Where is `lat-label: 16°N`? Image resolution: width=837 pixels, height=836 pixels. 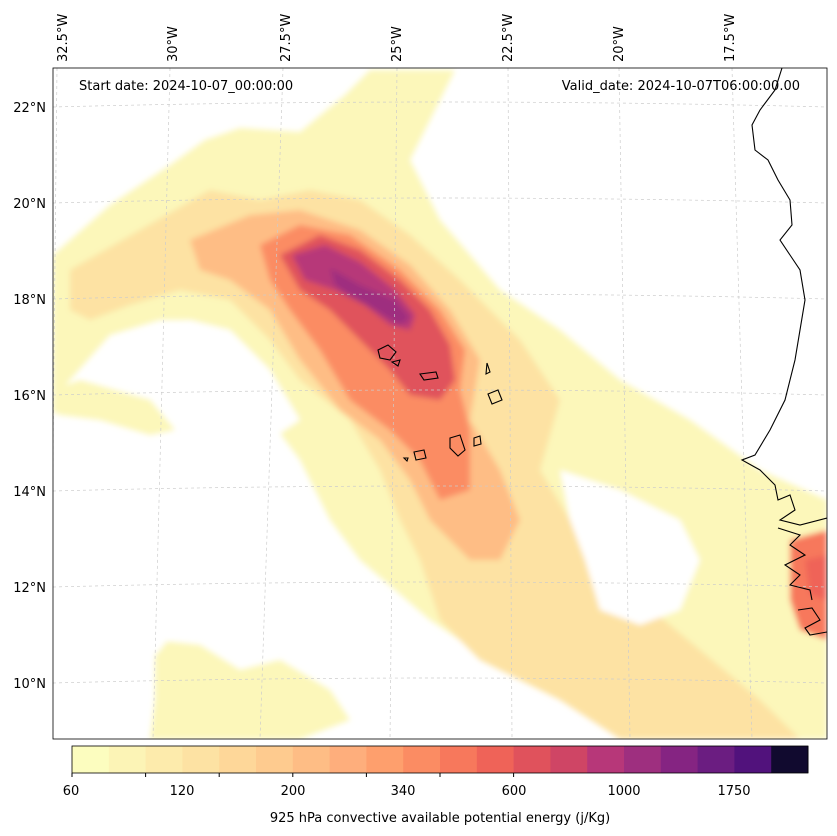
lat-label: 16°N is located at coordinates (29, 396).